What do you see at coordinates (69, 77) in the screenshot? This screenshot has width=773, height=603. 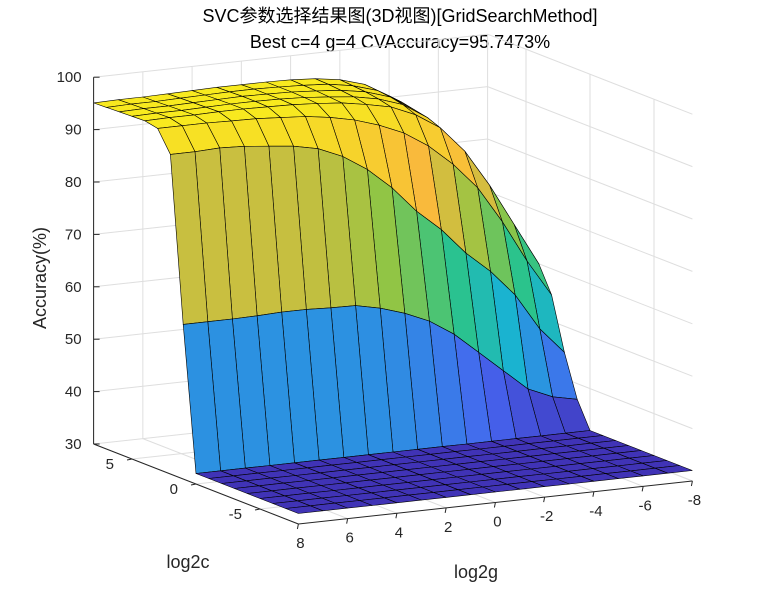 I see `z-tick-label: 100` at bounding box center [69, 77].